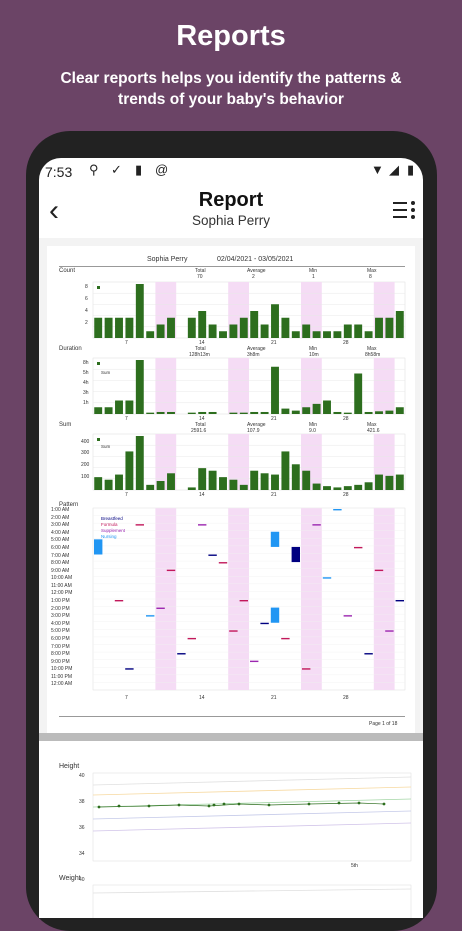 Image resolution: width=462 pixels, height=931 pixels. What do you see at coordinates (60, 661) in the screenshot?
I see `pattern-time-label: 9:00 PM` at bounding box center [60, 661].